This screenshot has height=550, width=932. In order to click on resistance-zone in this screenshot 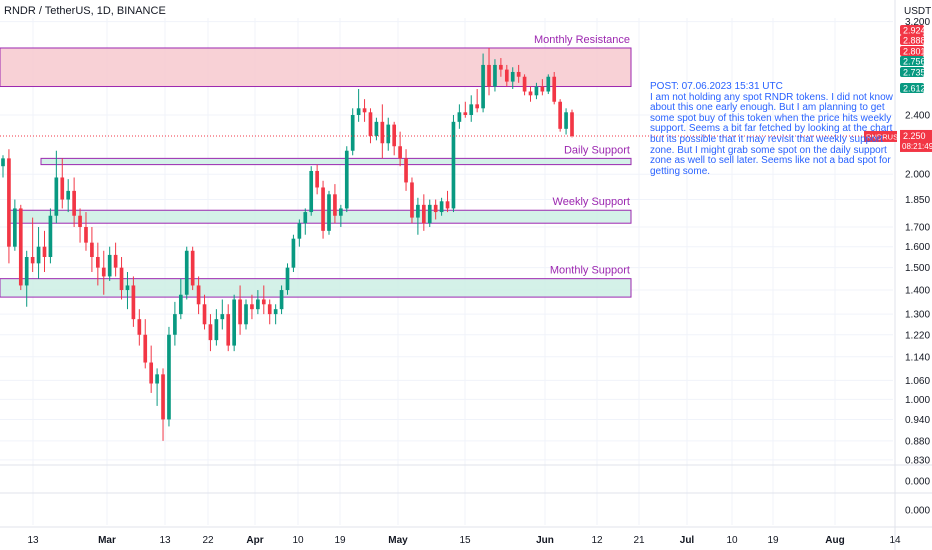, I will do `click(316, 67)`.